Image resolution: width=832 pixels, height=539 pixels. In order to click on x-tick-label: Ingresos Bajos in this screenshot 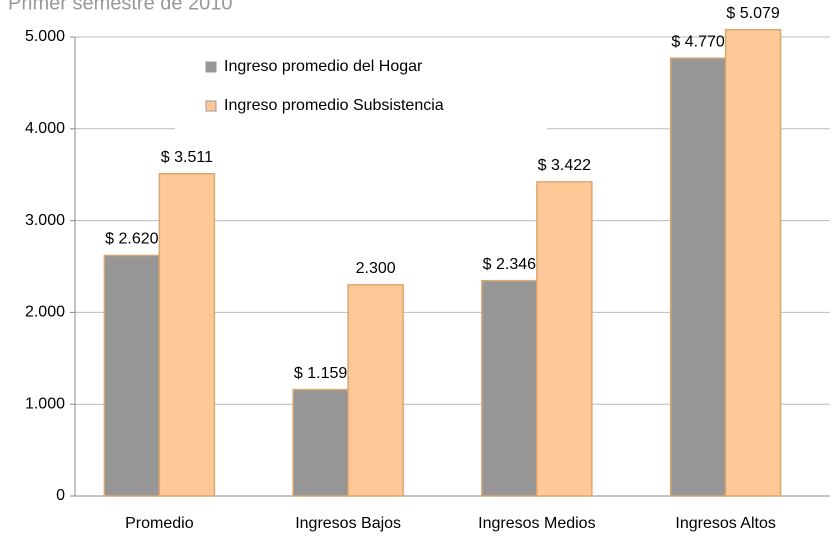, I will do `click(348, 523)`.